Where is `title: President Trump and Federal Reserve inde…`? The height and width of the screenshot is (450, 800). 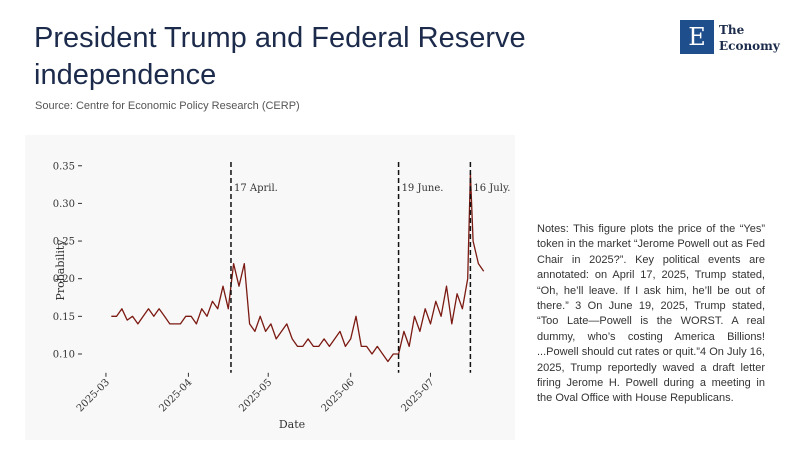
title: President Trump and Federal Reserve inde… is located at coordinates (280, 57).